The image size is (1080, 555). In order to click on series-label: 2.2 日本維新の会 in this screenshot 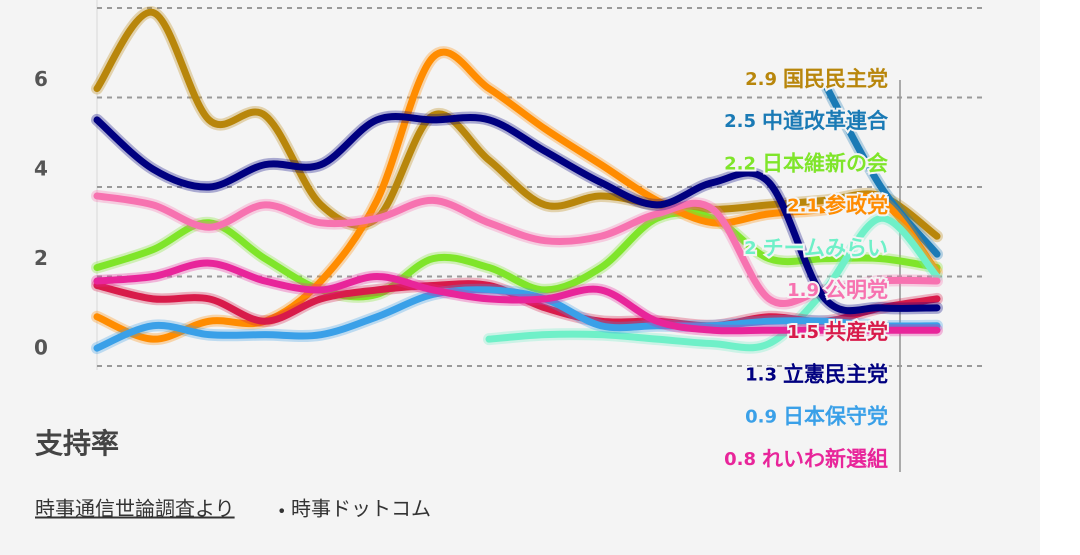, I will do `click(806, 163)`.